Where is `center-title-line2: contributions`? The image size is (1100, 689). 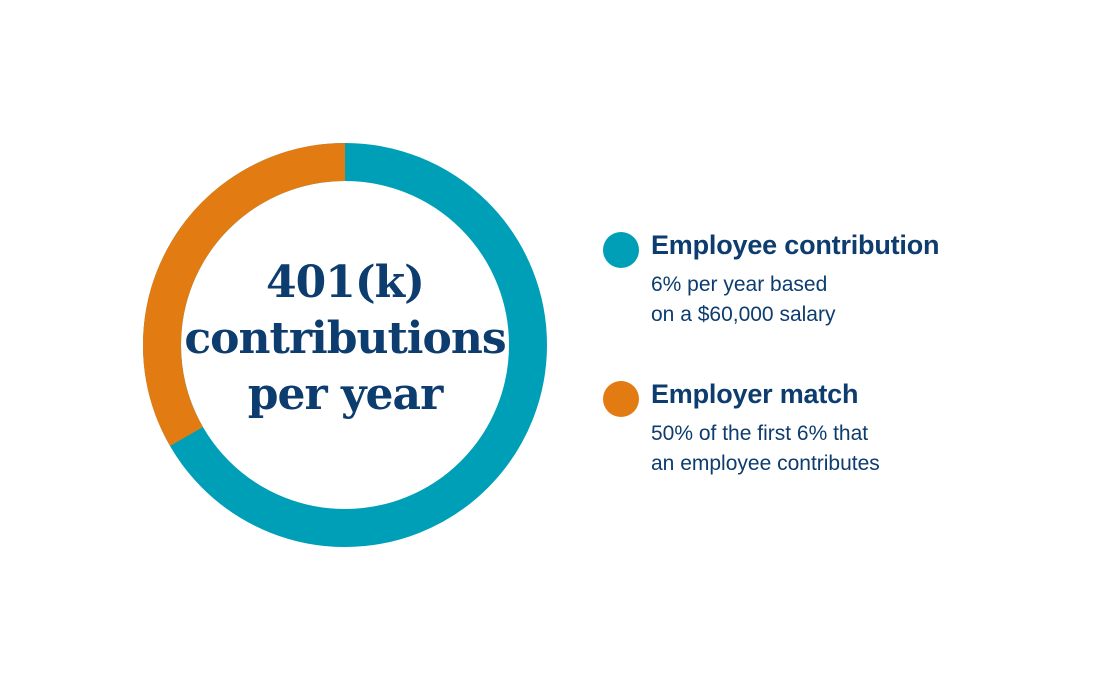 center-title-line2: contributions is located at coordinates (345, 338).